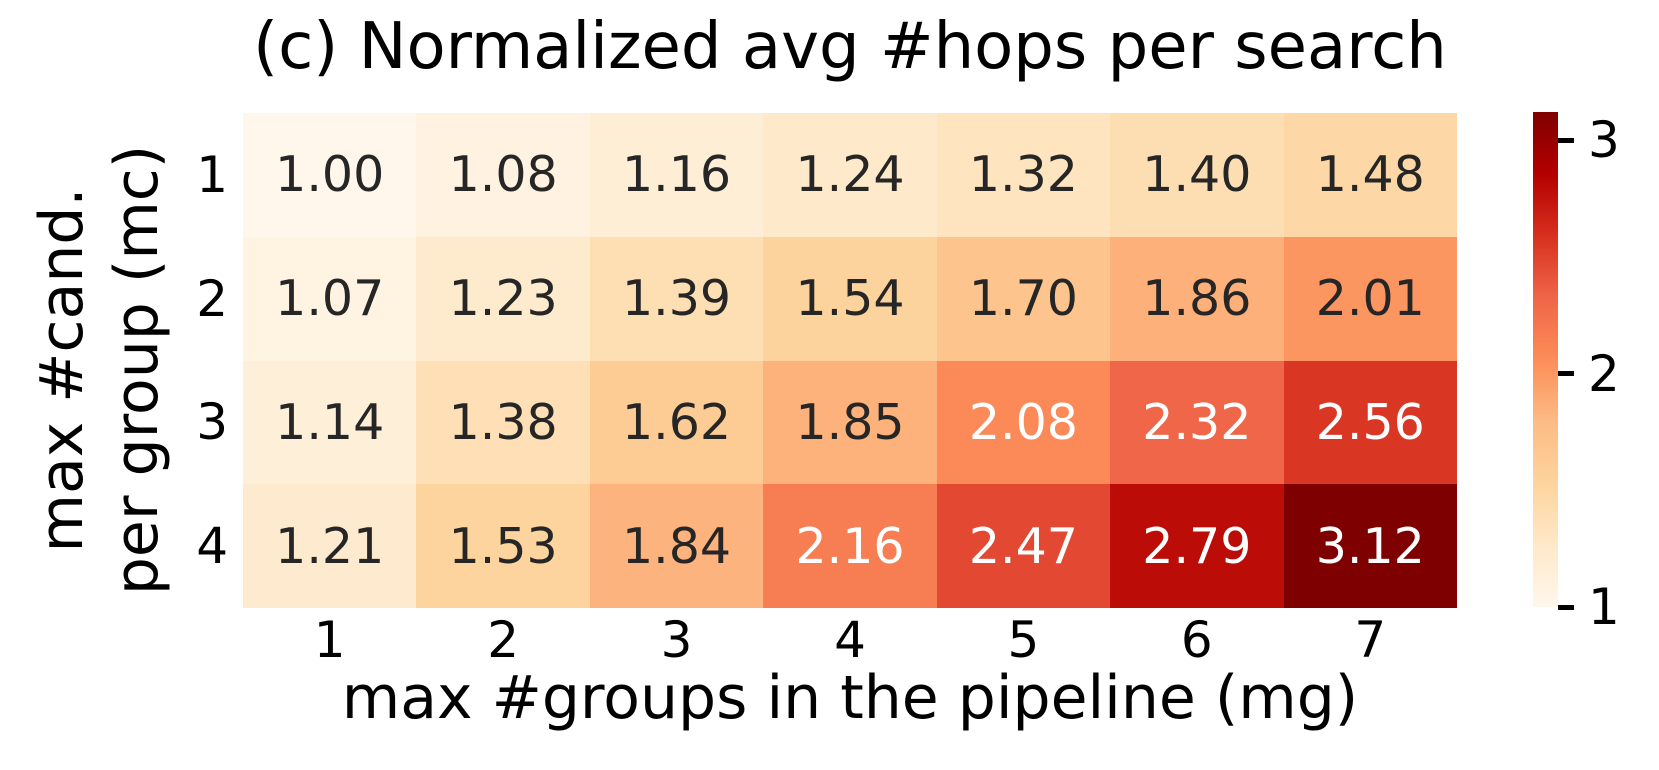 The height and width of the screenshot is (770, 1659). Describe the element at coordinates (503, 298) in the screenshot. I see `heatmap-cell: 1.23` at that location.